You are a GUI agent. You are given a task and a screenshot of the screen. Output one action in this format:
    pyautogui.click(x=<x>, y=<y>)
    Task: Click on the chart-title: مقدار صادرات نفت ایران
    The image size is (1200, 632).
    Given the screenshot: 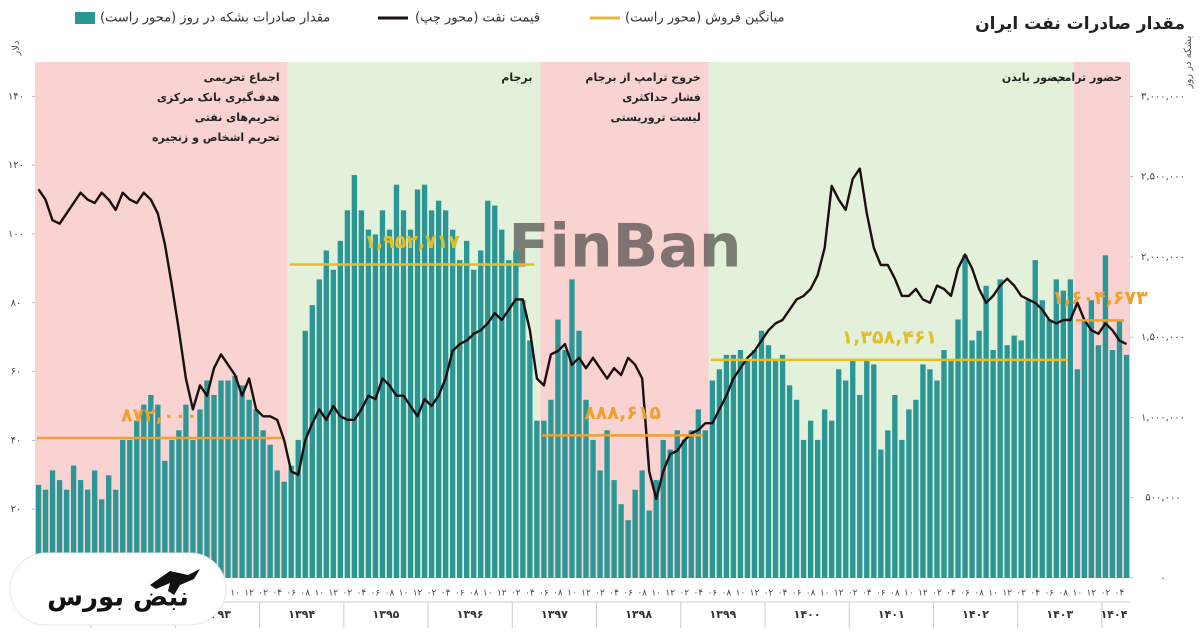 What is the action you would take?
    pyautogui.click(x=1080, y=24)
    